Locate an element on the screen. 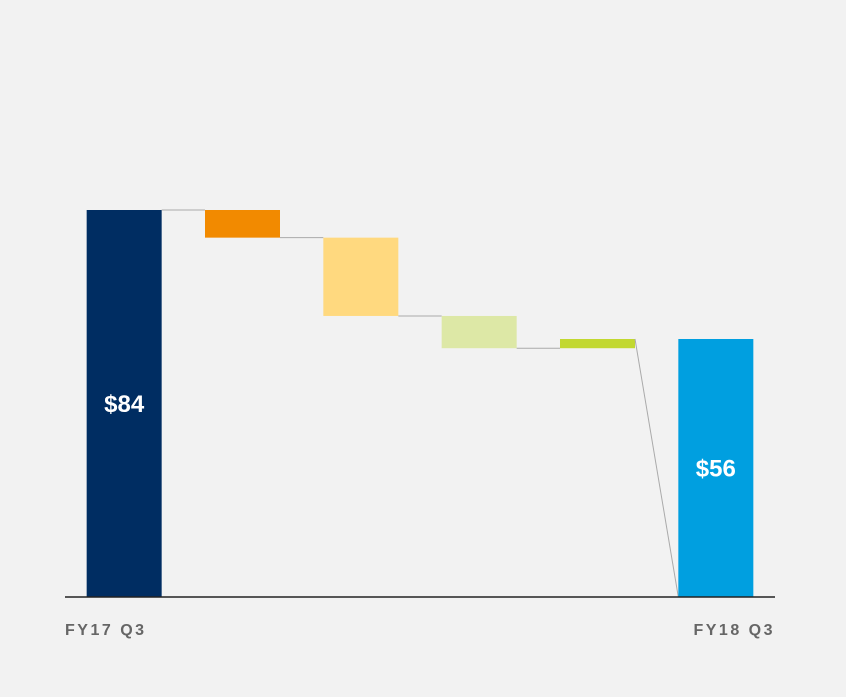  value-label: $84 is located at coordinates (124, 404).